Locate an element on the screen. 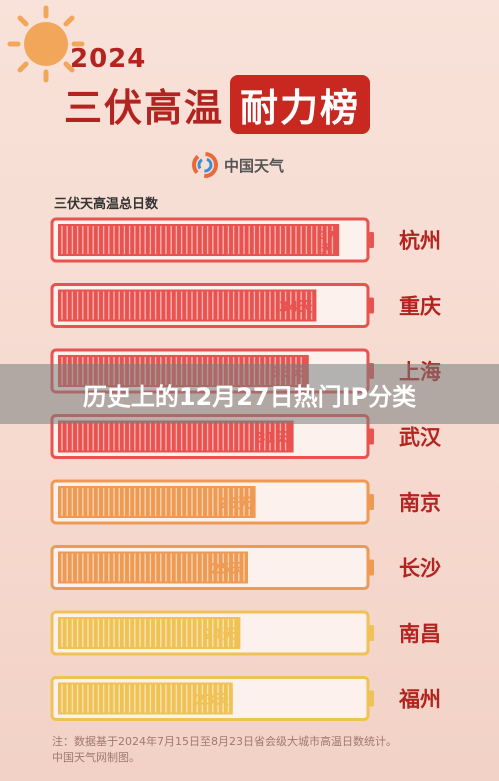 The image size is (499, 781). brand-name: 中国天气 is located at coordinates (254, 165).